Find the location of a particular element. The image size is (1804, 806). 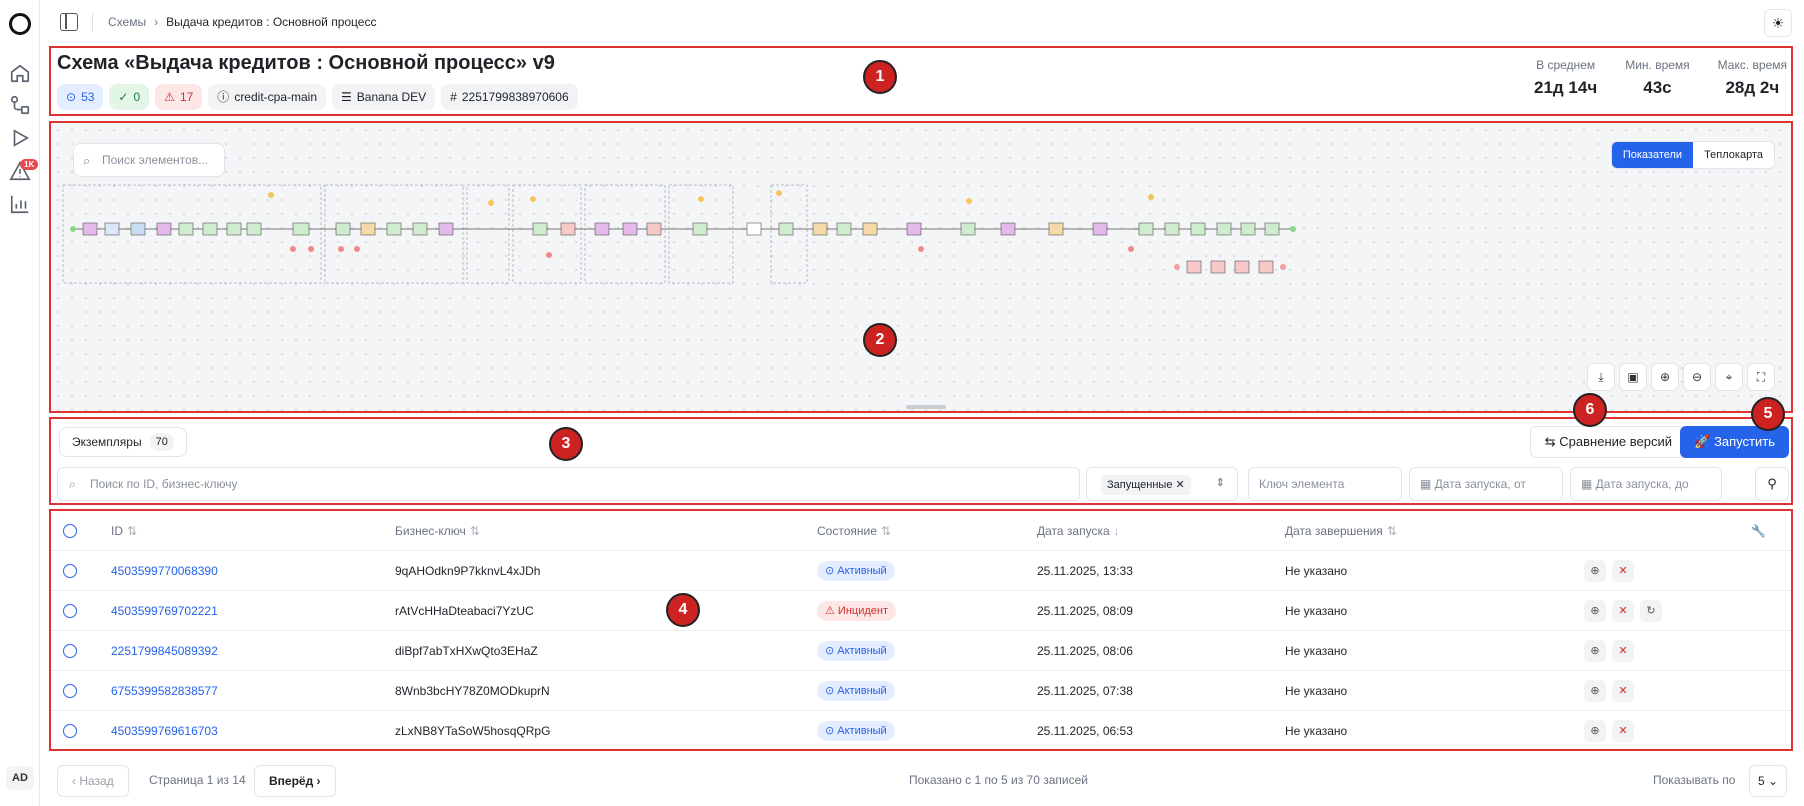

zoom-in-icon: ⊕ is located at coordinates (1665, 377).